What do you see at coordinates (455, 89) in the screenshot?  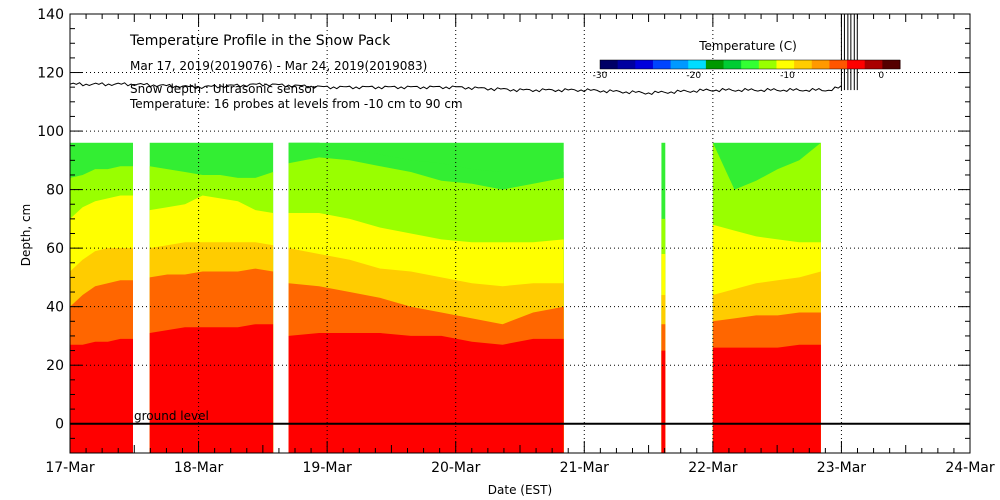 I see `snow-depth-trace` at bounding box center [455, 89].